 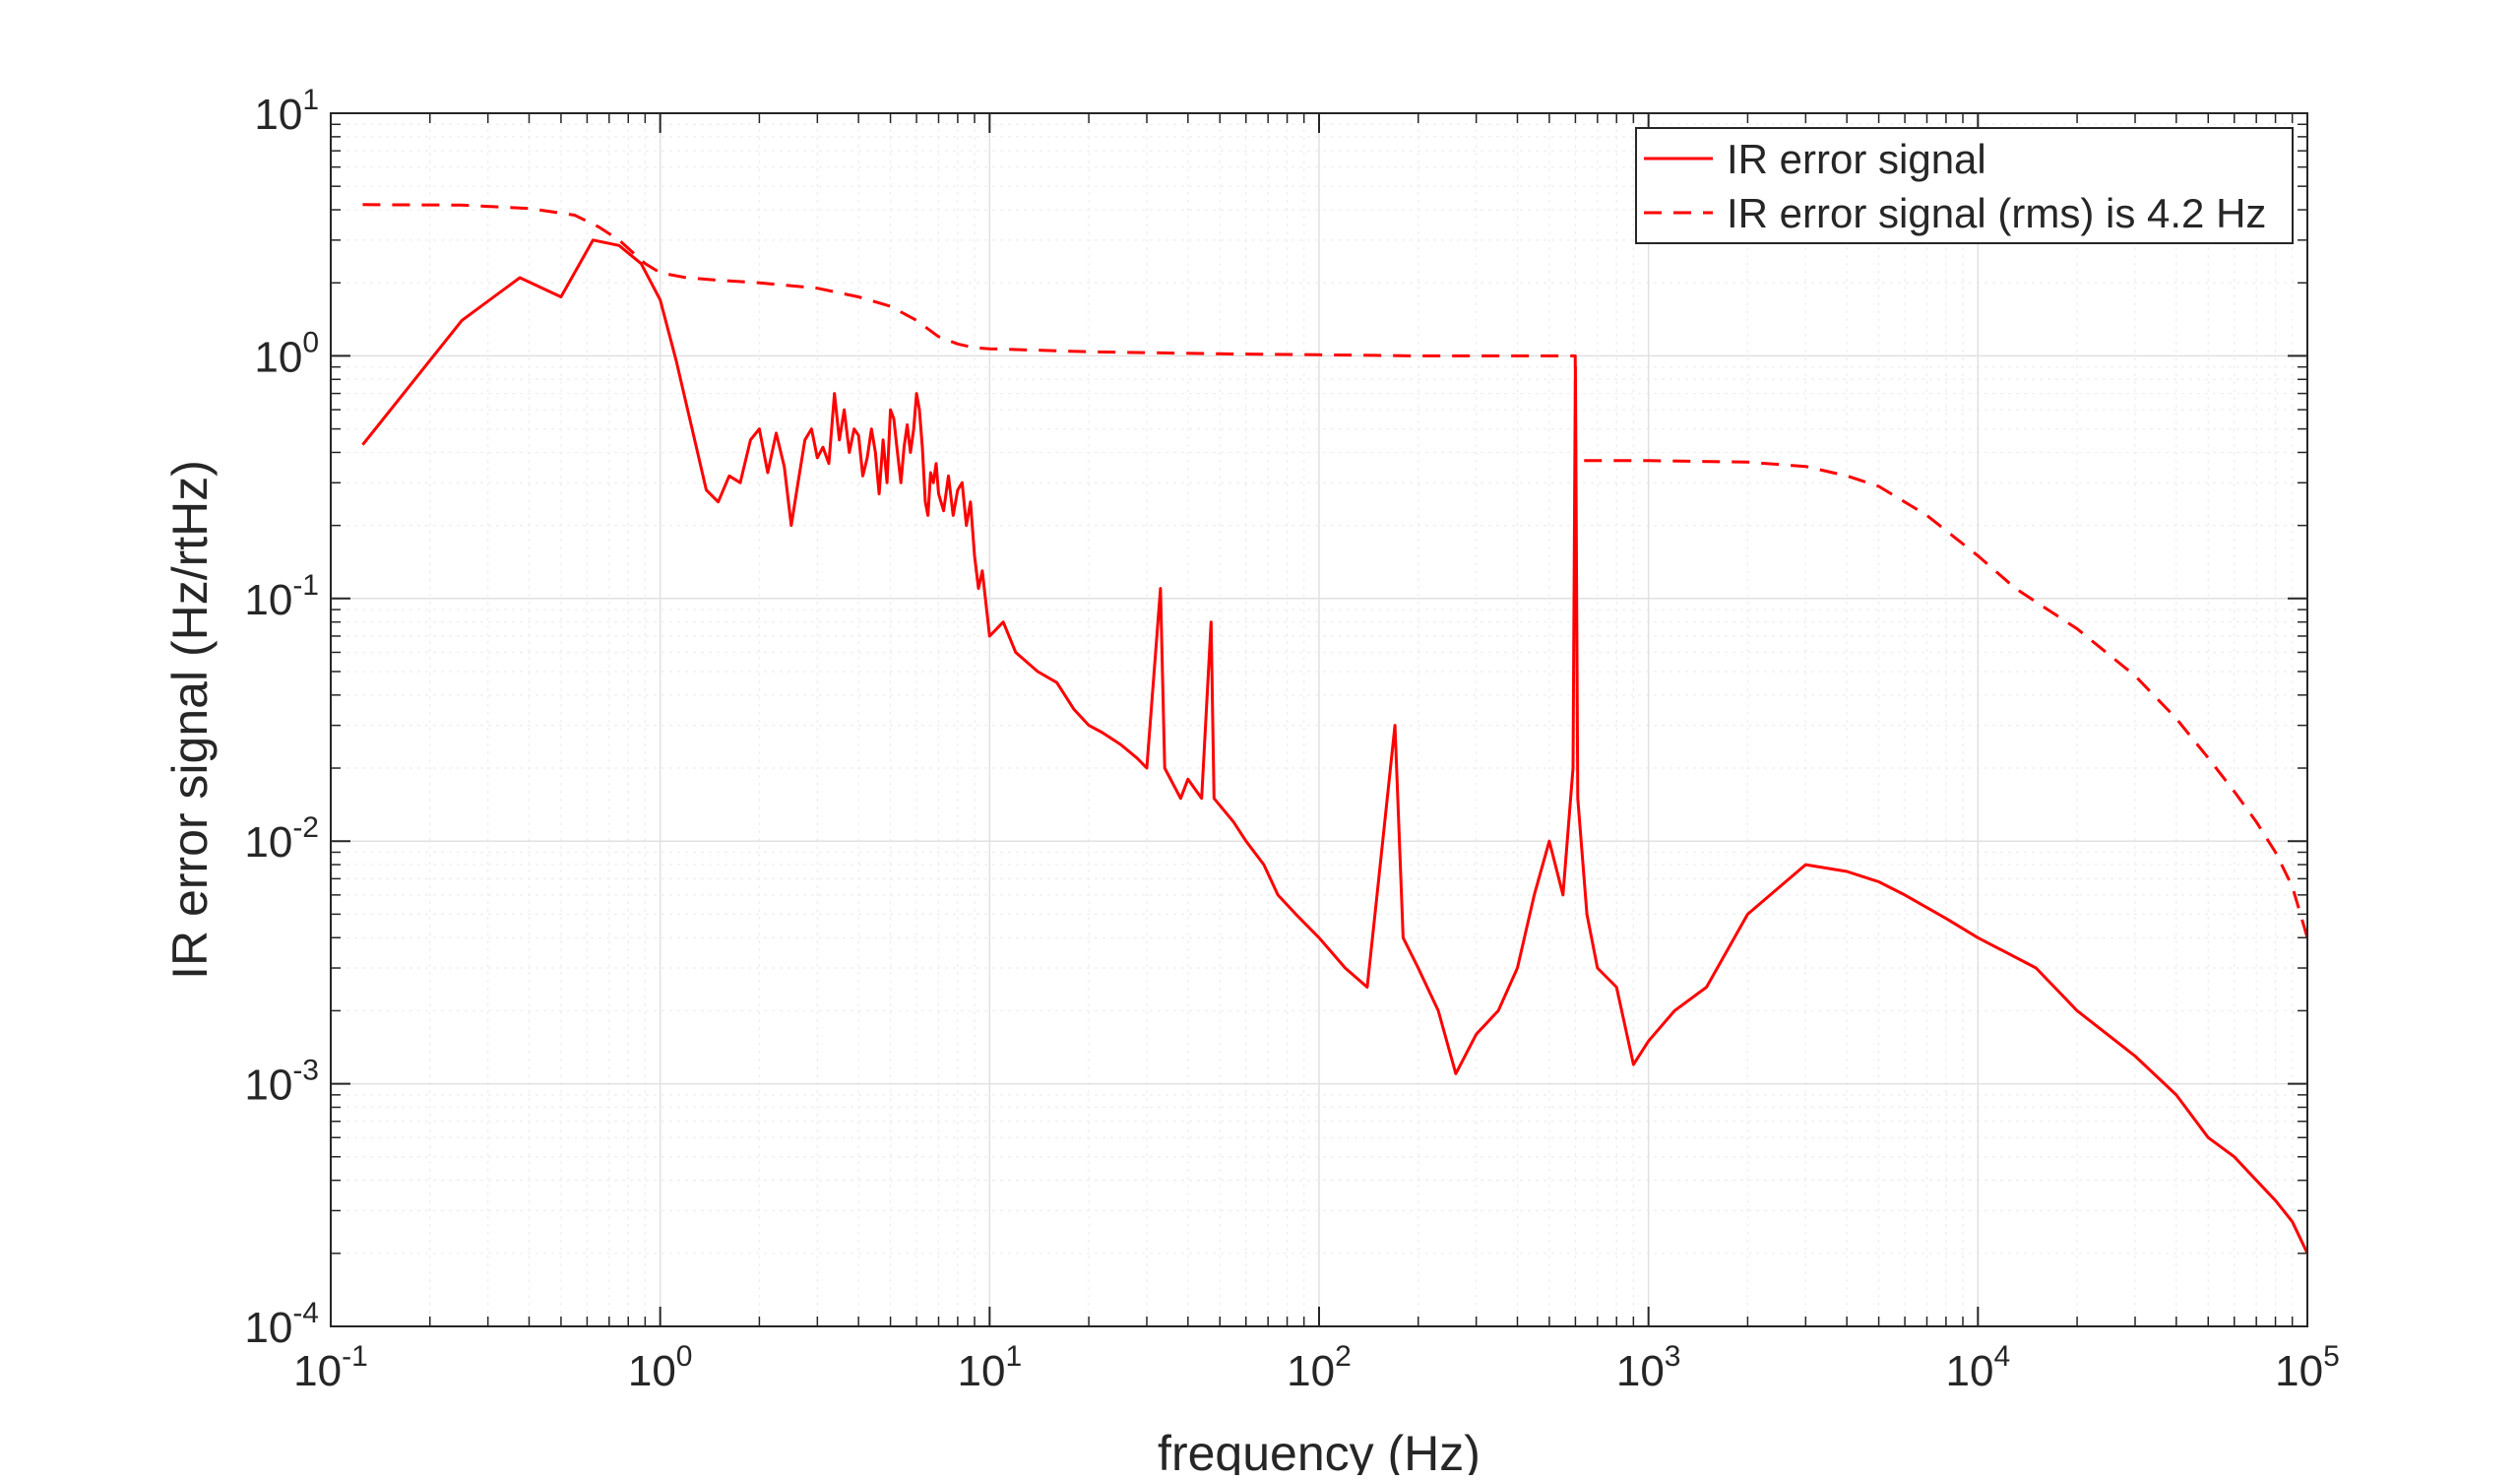 I want to click on y-axis-label: IR error signal (Hz/rtHz), so click(x=190, y=720).